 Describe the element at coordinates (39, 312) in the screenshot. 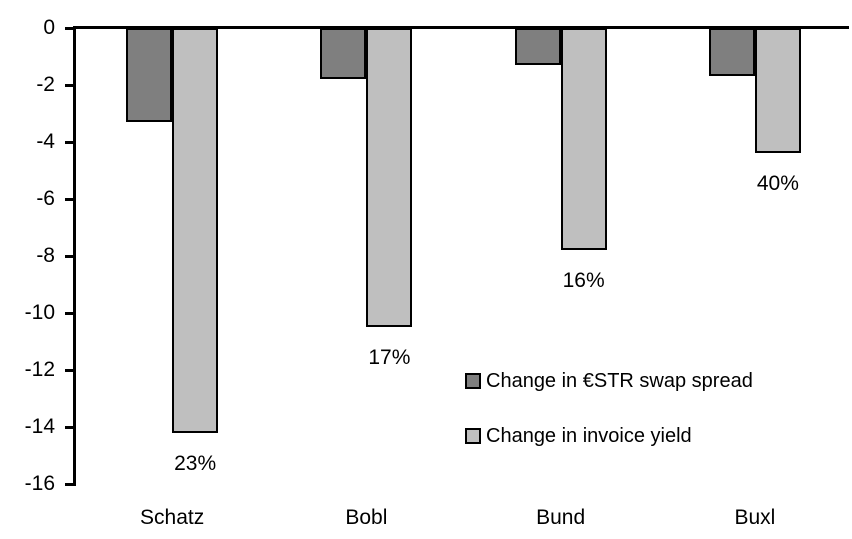

I see `y-tick-label: -10` at that location.